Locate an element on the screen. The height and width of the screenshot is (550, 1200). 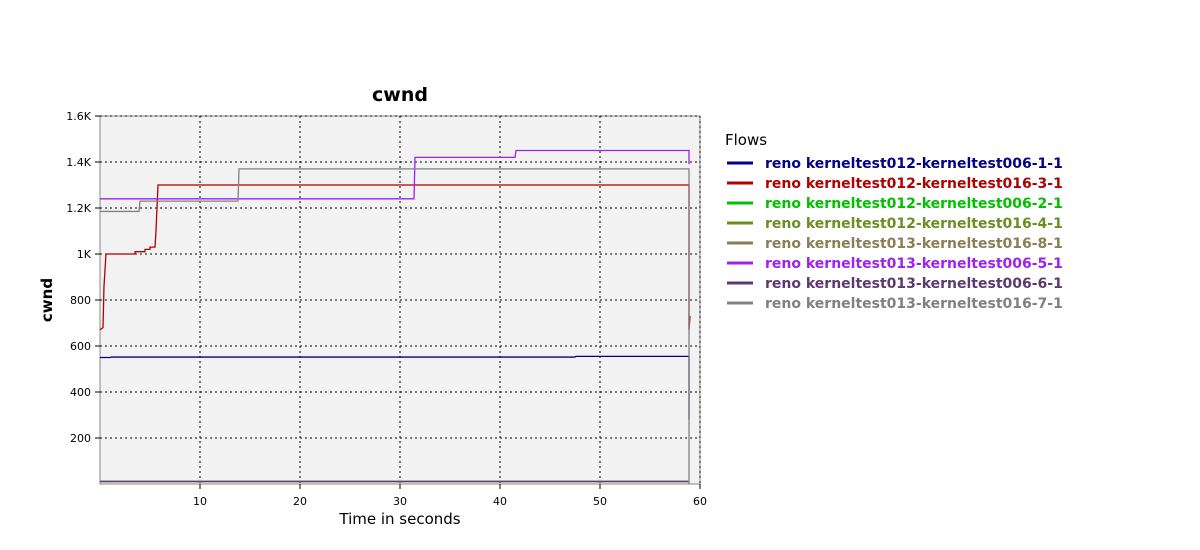
legend-title: Flows is located at coordinates (746, 140).